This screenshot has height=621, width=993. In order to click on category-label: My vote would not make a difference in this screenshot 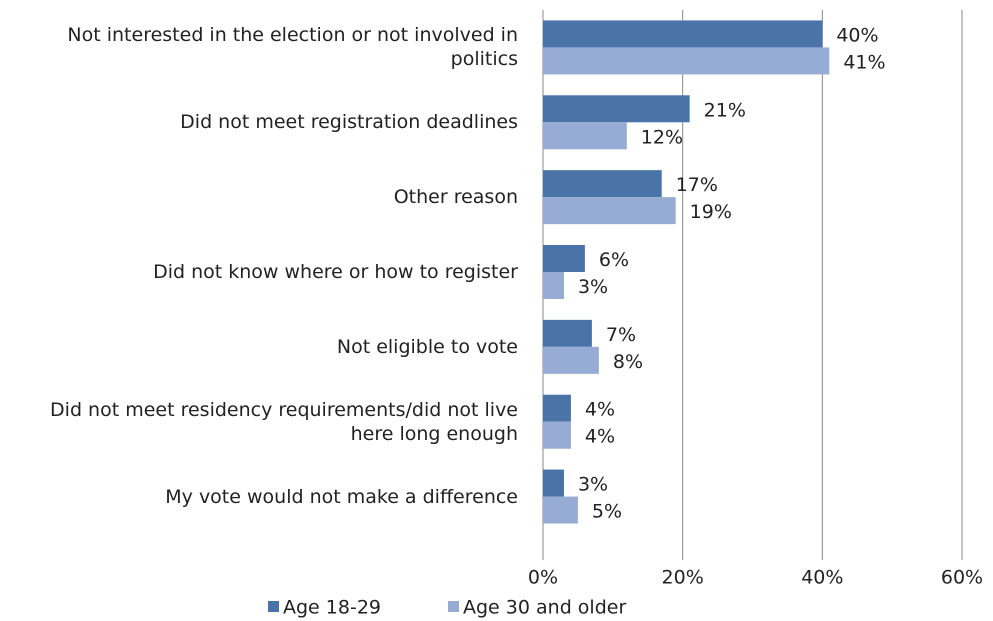, I will do `click(341, 496)`.